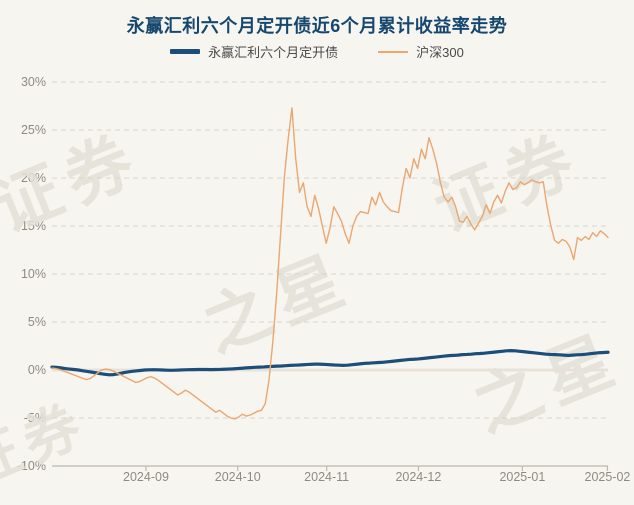  I want to click on chart-legend: 永赢汇利六个月定开债 沪深300, so click(317, 51).